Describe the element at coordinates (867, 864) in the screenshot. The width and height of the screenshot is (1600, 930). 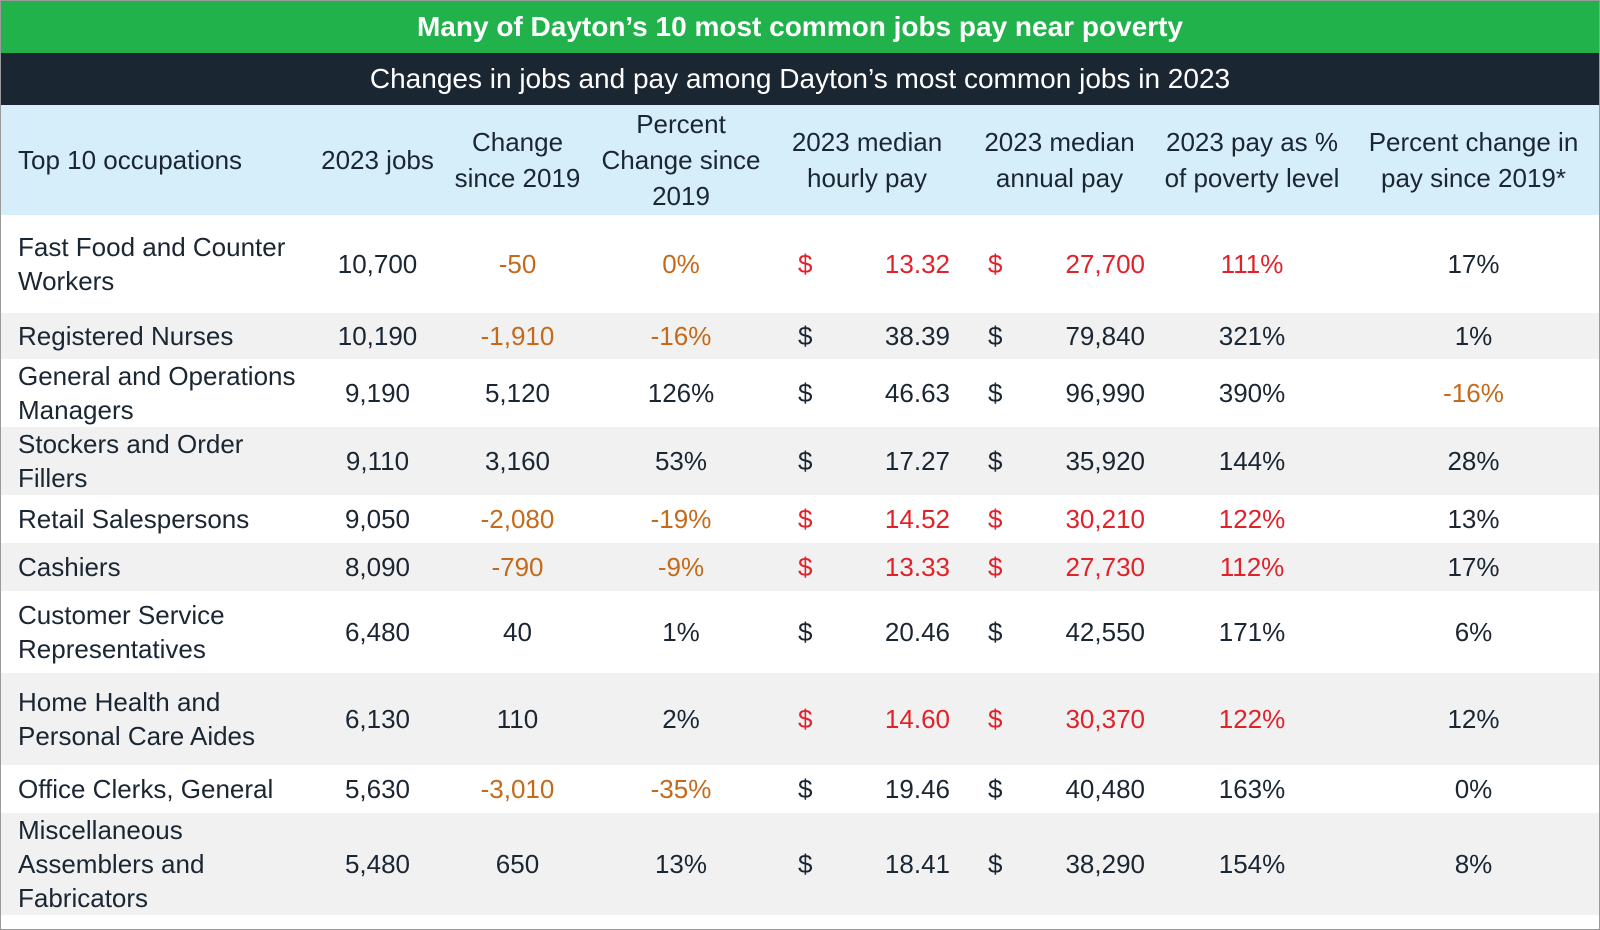
I see `cell-hourly: $18.41` at that location.